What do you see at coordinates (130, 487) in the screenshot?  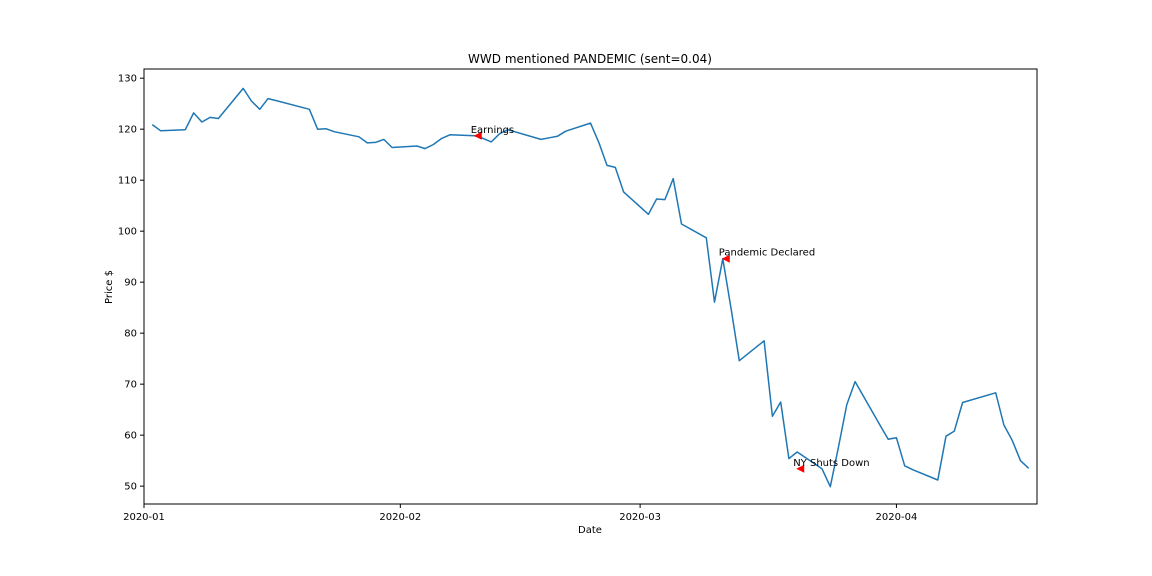 I see `y-tick-label: 50` at bounding box center [130, 487].